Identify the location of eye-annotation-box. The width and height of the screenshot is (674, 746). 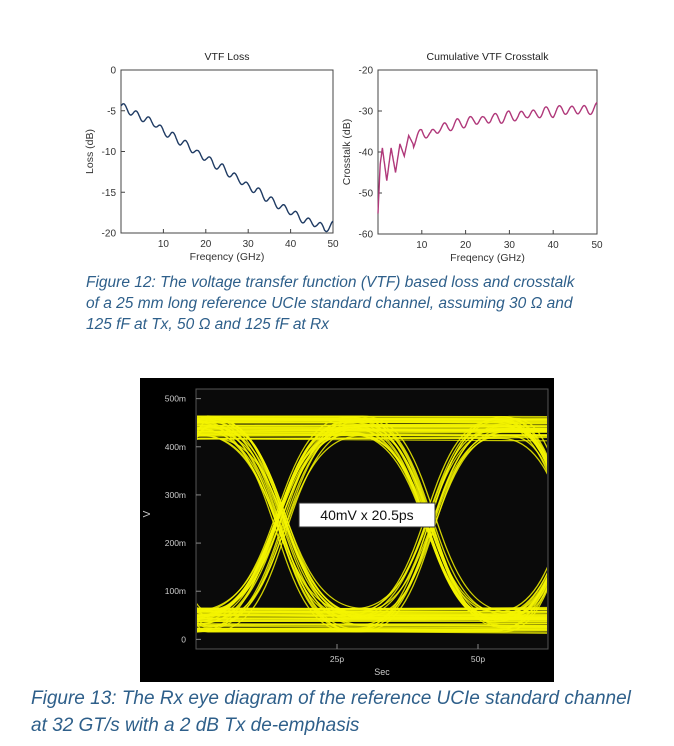
(367, 515).